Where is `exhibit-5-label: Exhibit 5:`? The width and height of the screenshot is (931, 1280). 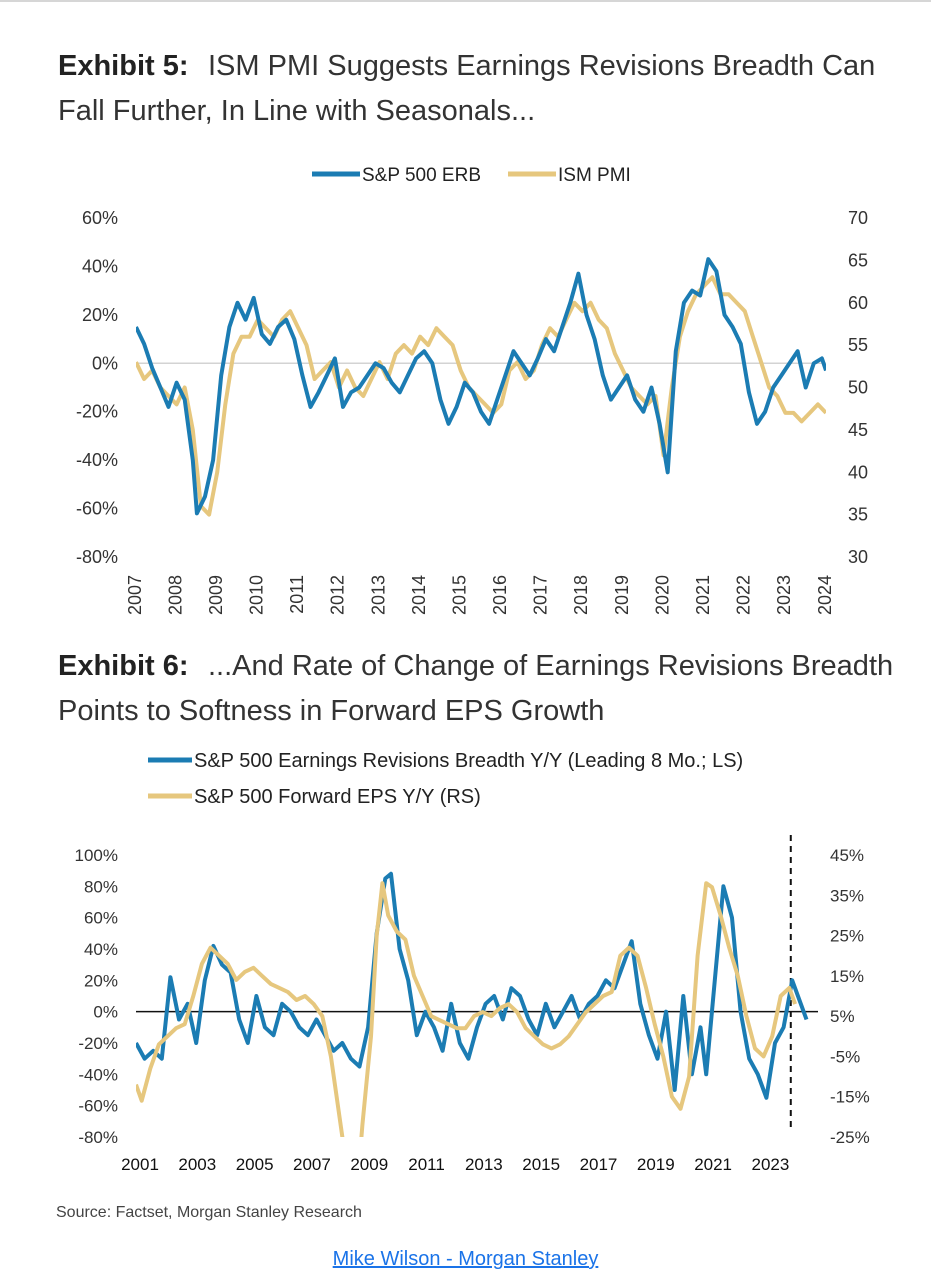 exhibit-5-label: Exhibit 5: is located at coordinates (123, 66).